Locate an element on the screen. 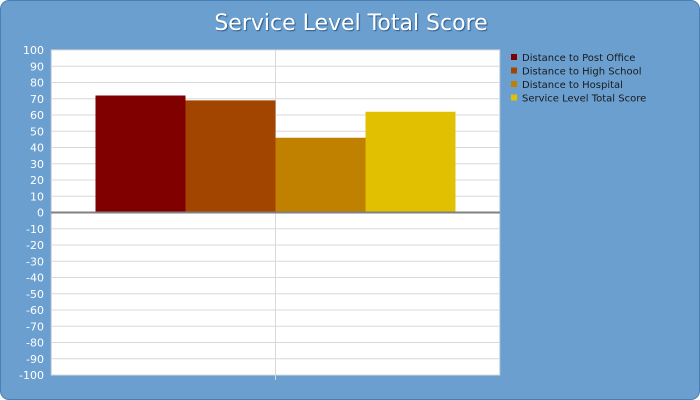 Image resolution: width=700 pixels, height=400 pixels. y-tick-label: -40 is located at coordinates (35, 278).